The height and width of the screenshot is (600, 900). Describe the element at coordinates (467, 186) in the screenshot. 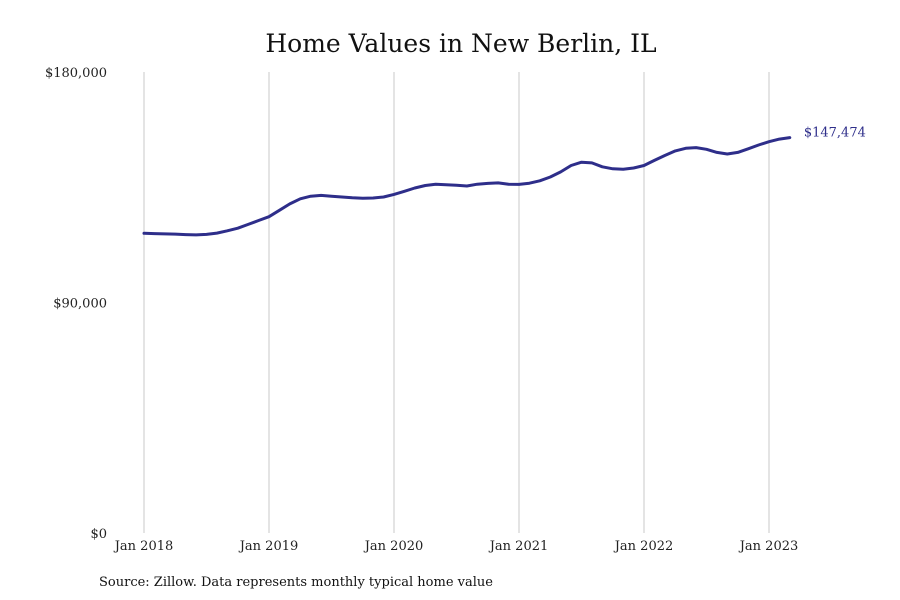

I see `series-line` at that location.